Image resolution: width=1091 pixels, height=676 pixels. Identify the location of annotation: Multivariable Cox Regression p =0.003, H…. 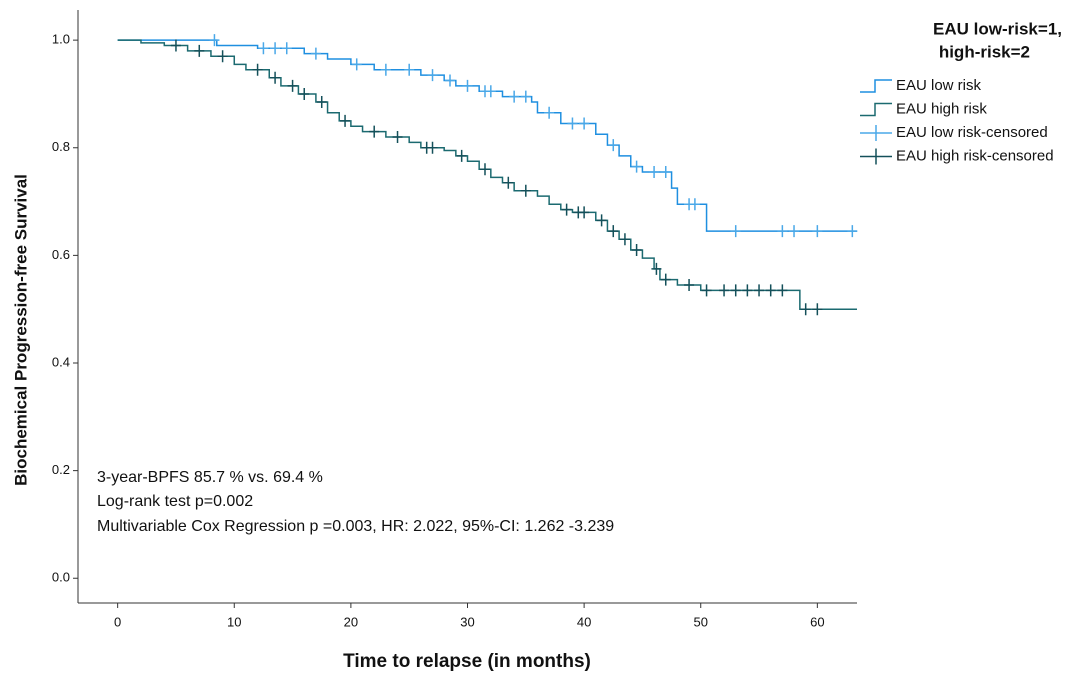
(355, 526).